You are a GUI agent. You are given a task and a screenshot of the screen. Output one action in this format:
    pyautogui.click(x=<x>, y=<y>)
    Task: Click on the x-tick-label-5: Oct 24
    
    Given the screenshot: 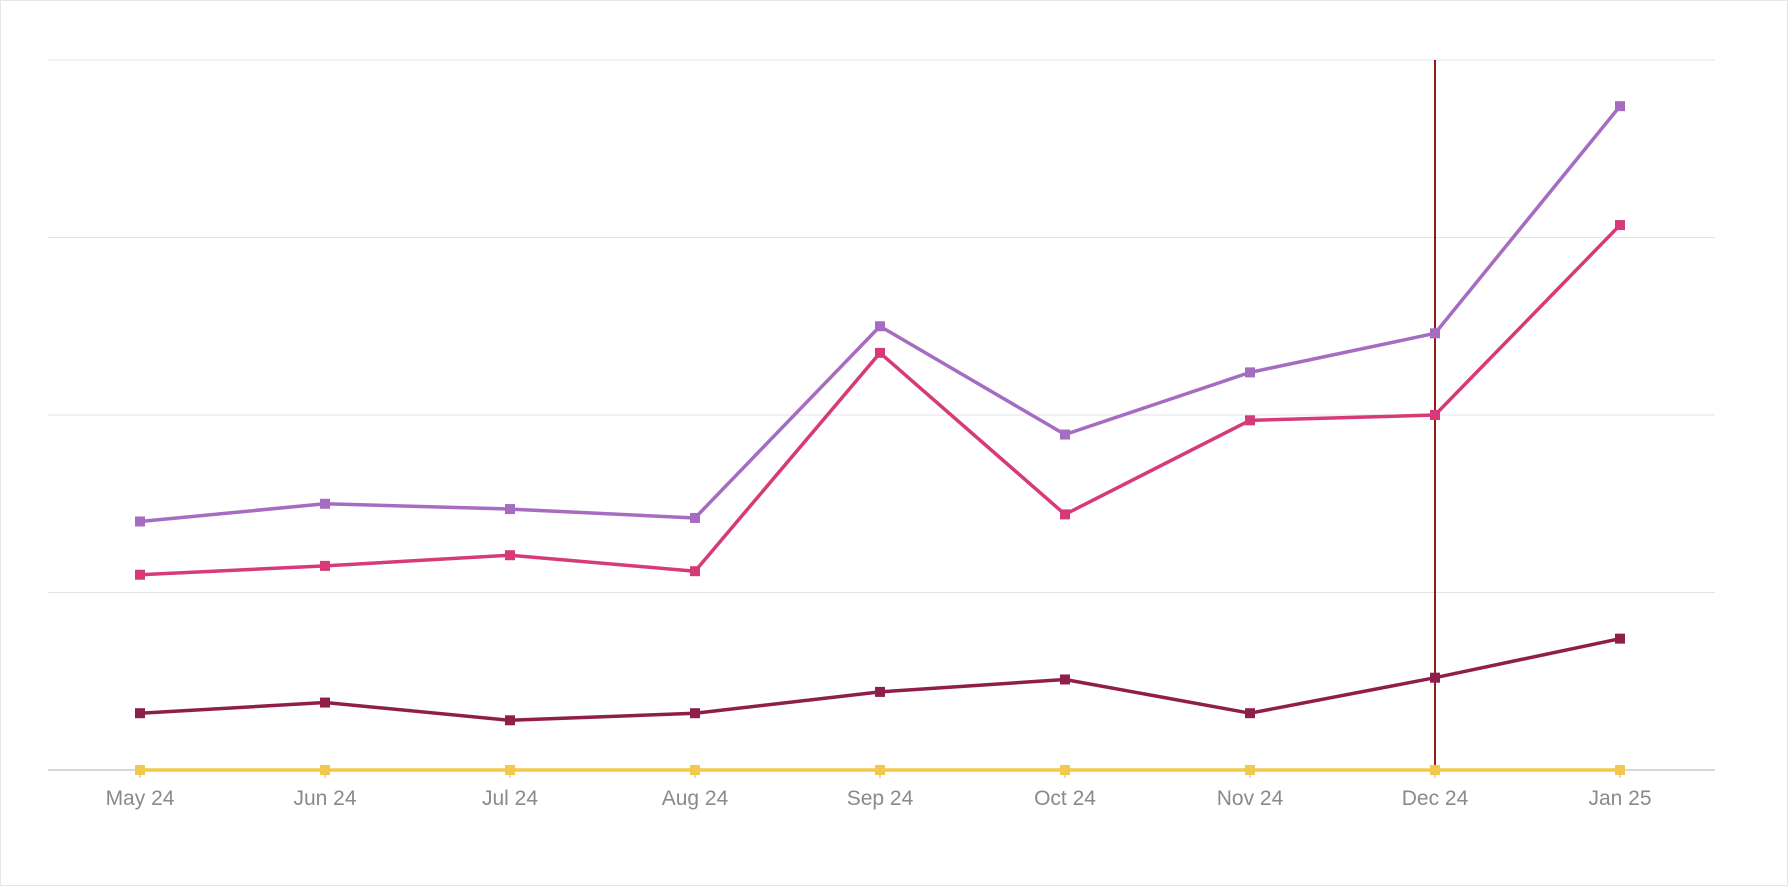 What is the action you would take?
    pyautogui.click(x=1065, y=798)
    